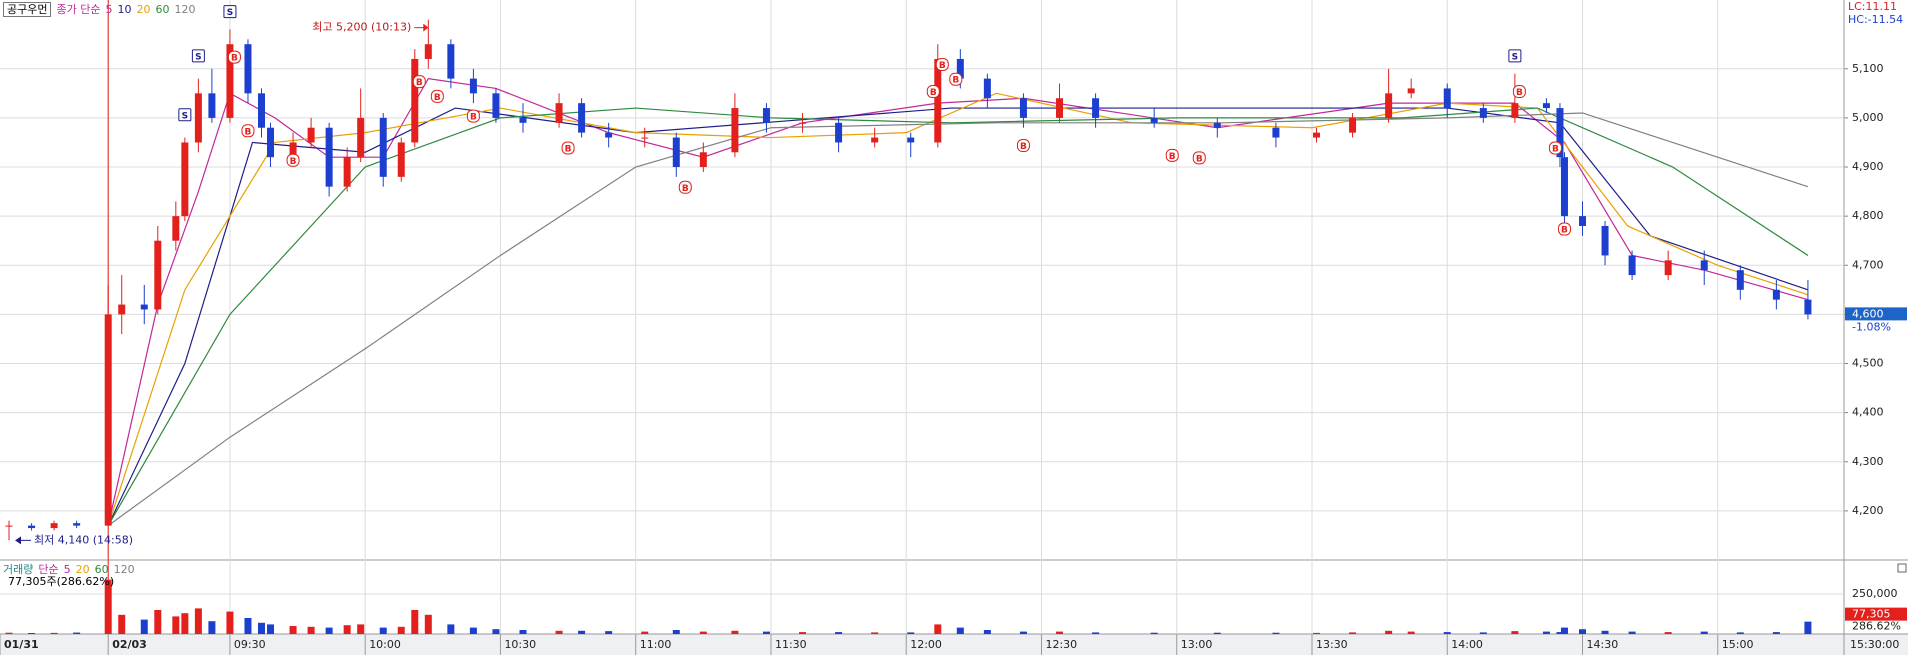 The height and width of the screenshot is (655, 1908). Describe the element at coordinates (250, 644) in the screenshot. I see `x-tick-label: 09:30` at that location.